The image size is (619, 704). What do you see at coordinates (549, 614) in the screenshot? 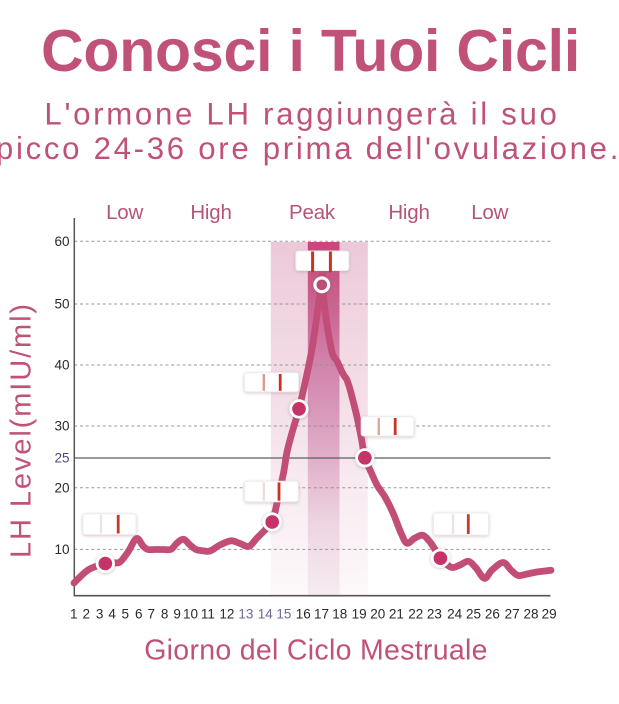
I see `svg-text: 29` at bounding box center [549, 614].